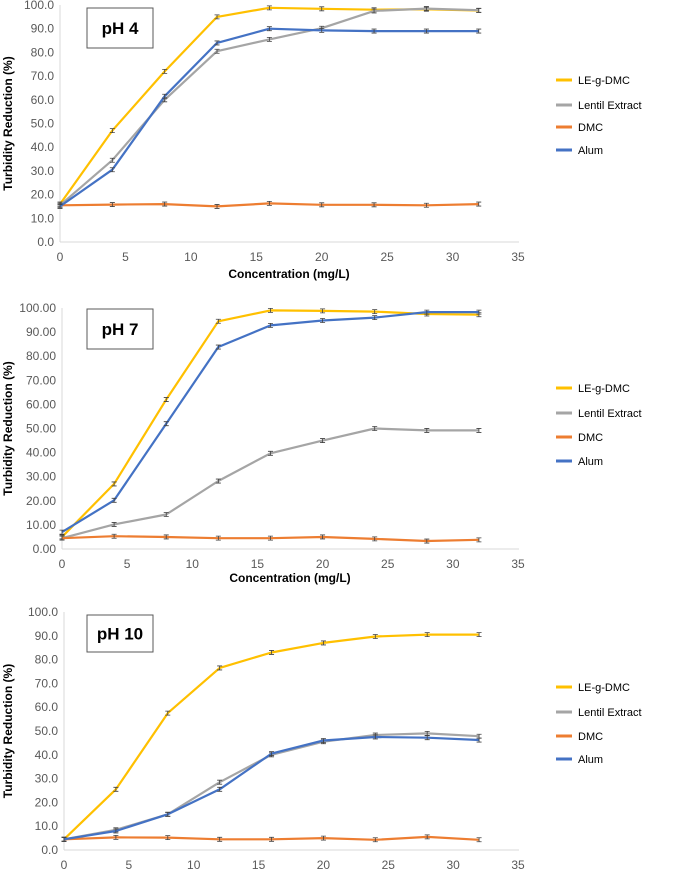  Describe the element at coordinates (41, 380) in the screenshot. I see `y-tick-label: 70.00` at that location.